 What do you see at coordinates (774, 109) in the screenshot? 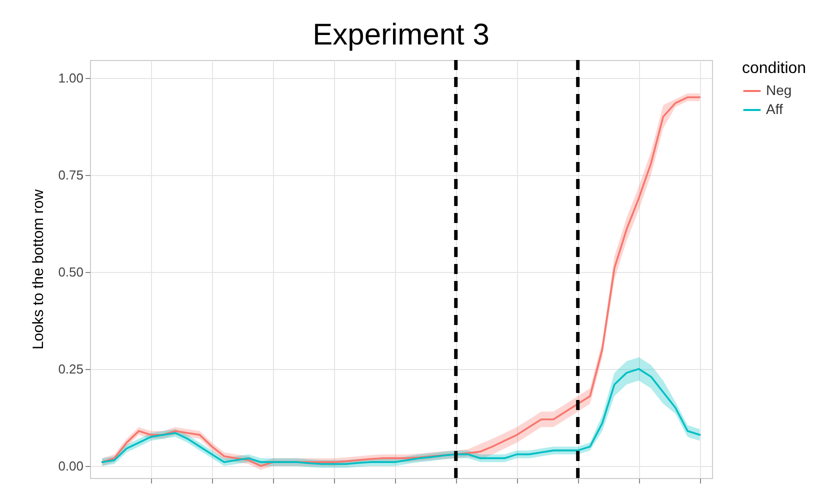
I see `legend-label: Aff` at bounding box center [774, 109].